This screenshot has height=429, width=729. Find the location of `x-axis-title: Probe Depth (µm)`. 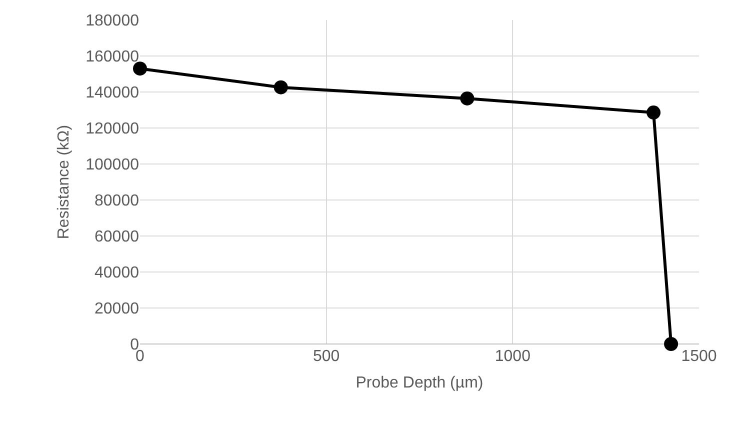

x-axis-title: Probe Depth (µm) is located at coordinates (420, 383).